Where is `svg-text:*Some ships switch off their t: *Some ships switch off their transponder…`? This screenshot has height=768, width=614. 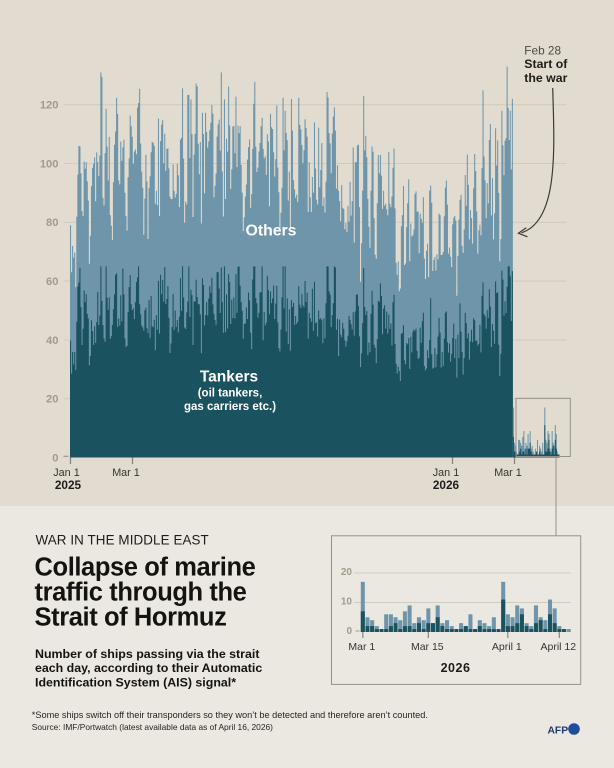
svg-text:*Some ships switch off their t: *Some ships switch off their transponder… is located at coordinates (230, 715).